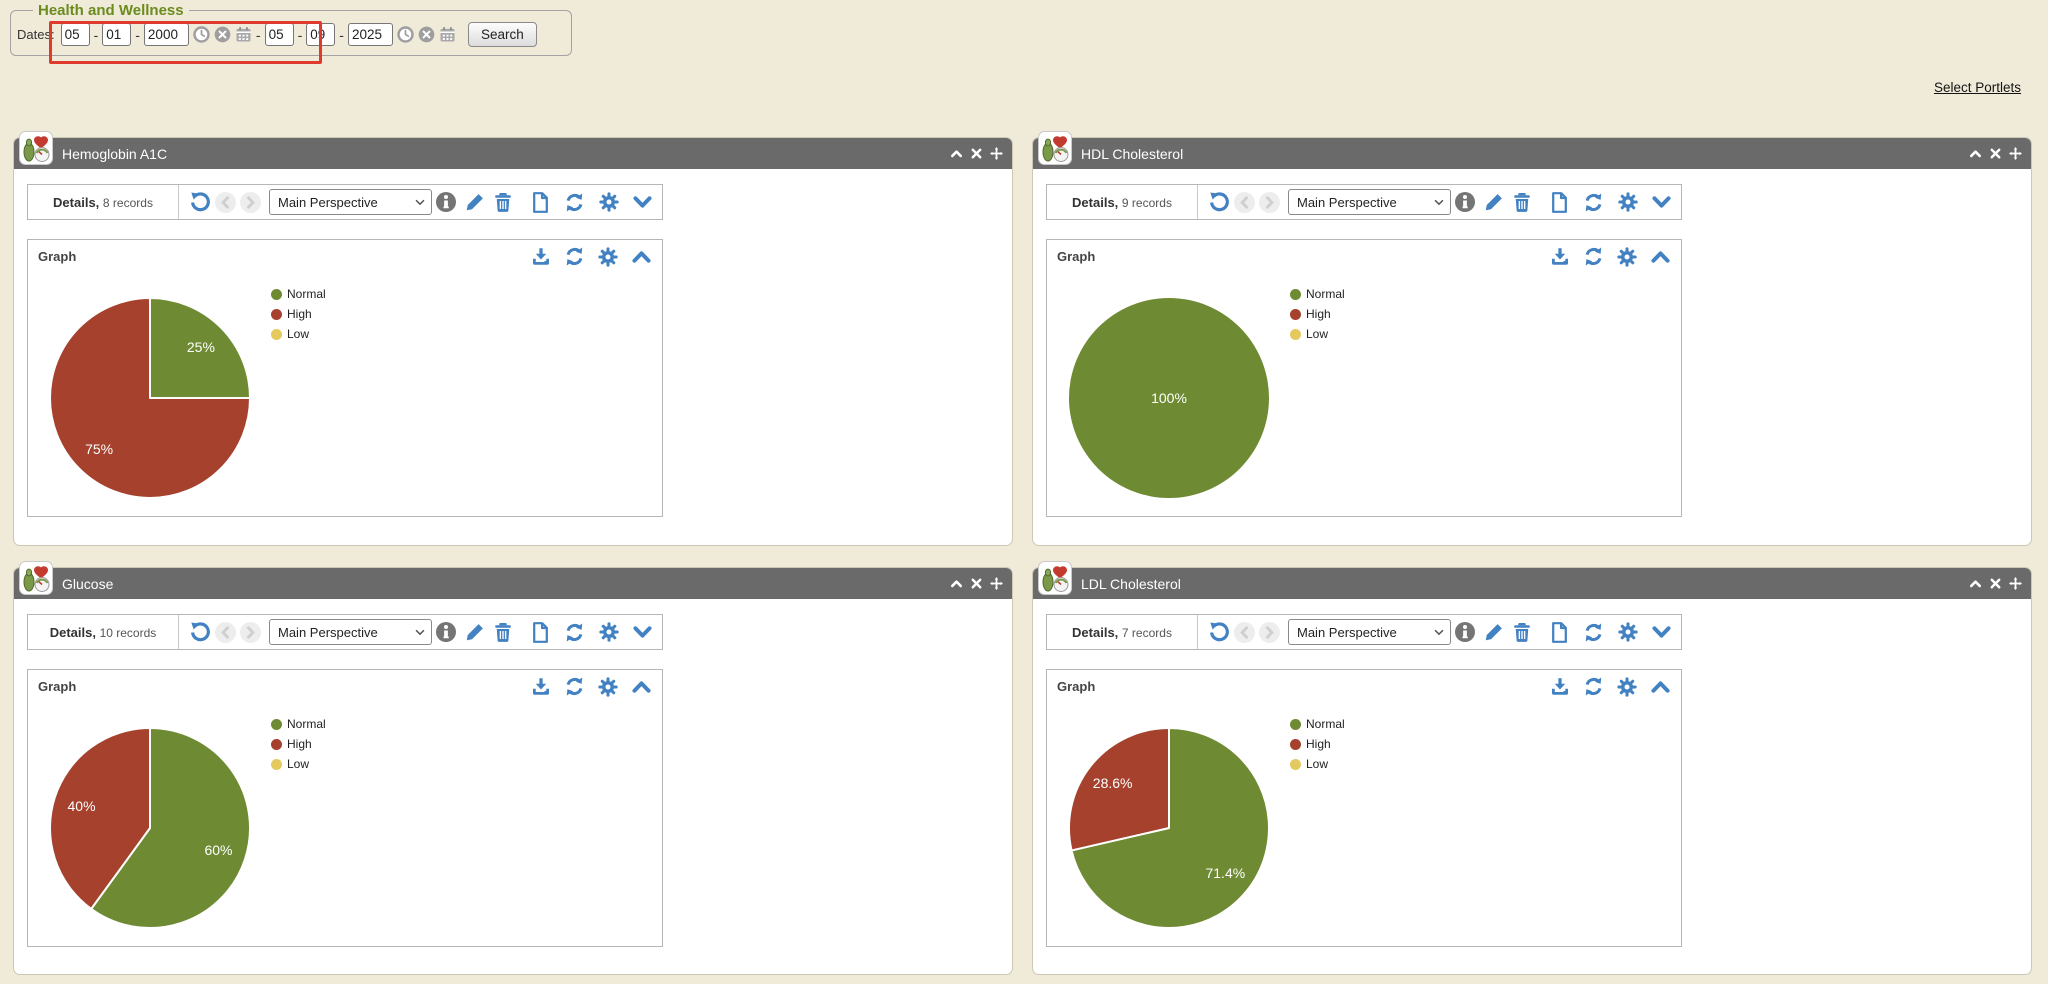  What do you see at coordinates (279, 34) in the screenshot?
I see `to-month-input` at bounding box center [279, 34].